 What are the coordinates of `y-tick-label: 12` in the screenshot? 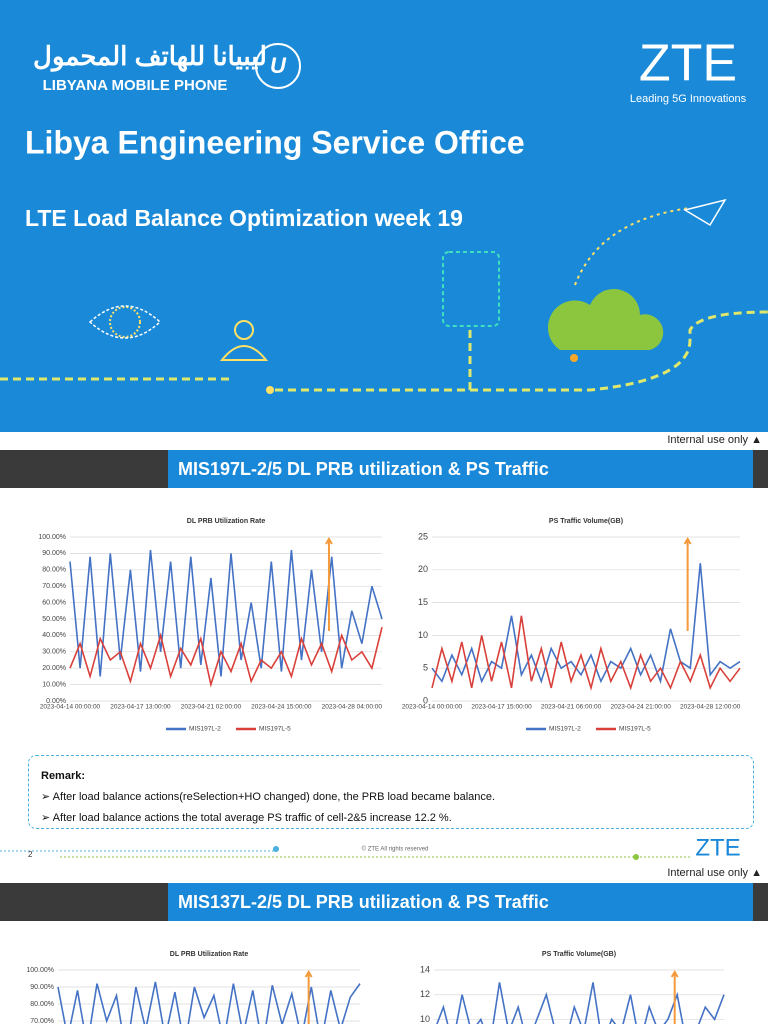 It's located at (425, 994).